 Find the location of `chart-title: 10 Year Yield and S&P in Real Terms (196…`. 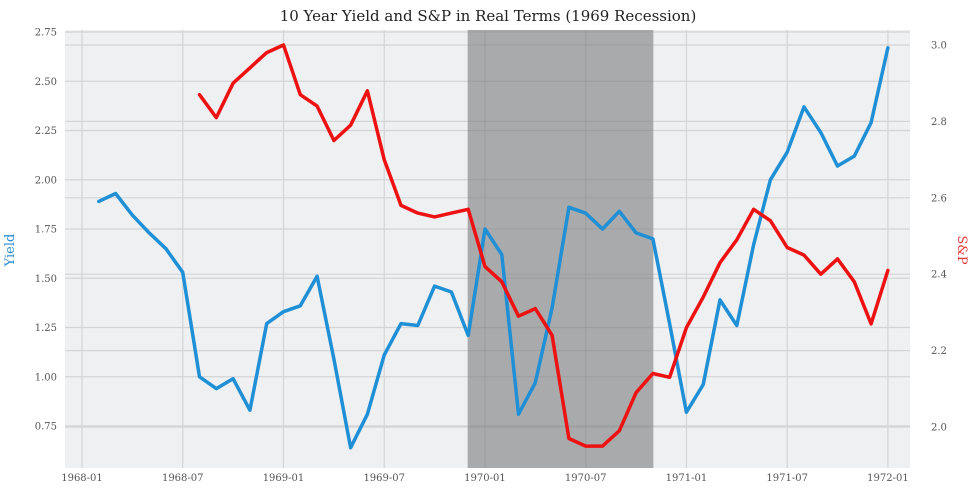

chart-title: 10 Year Yield and S&P in Real Terms (196… is located at coordinates (488, 16).